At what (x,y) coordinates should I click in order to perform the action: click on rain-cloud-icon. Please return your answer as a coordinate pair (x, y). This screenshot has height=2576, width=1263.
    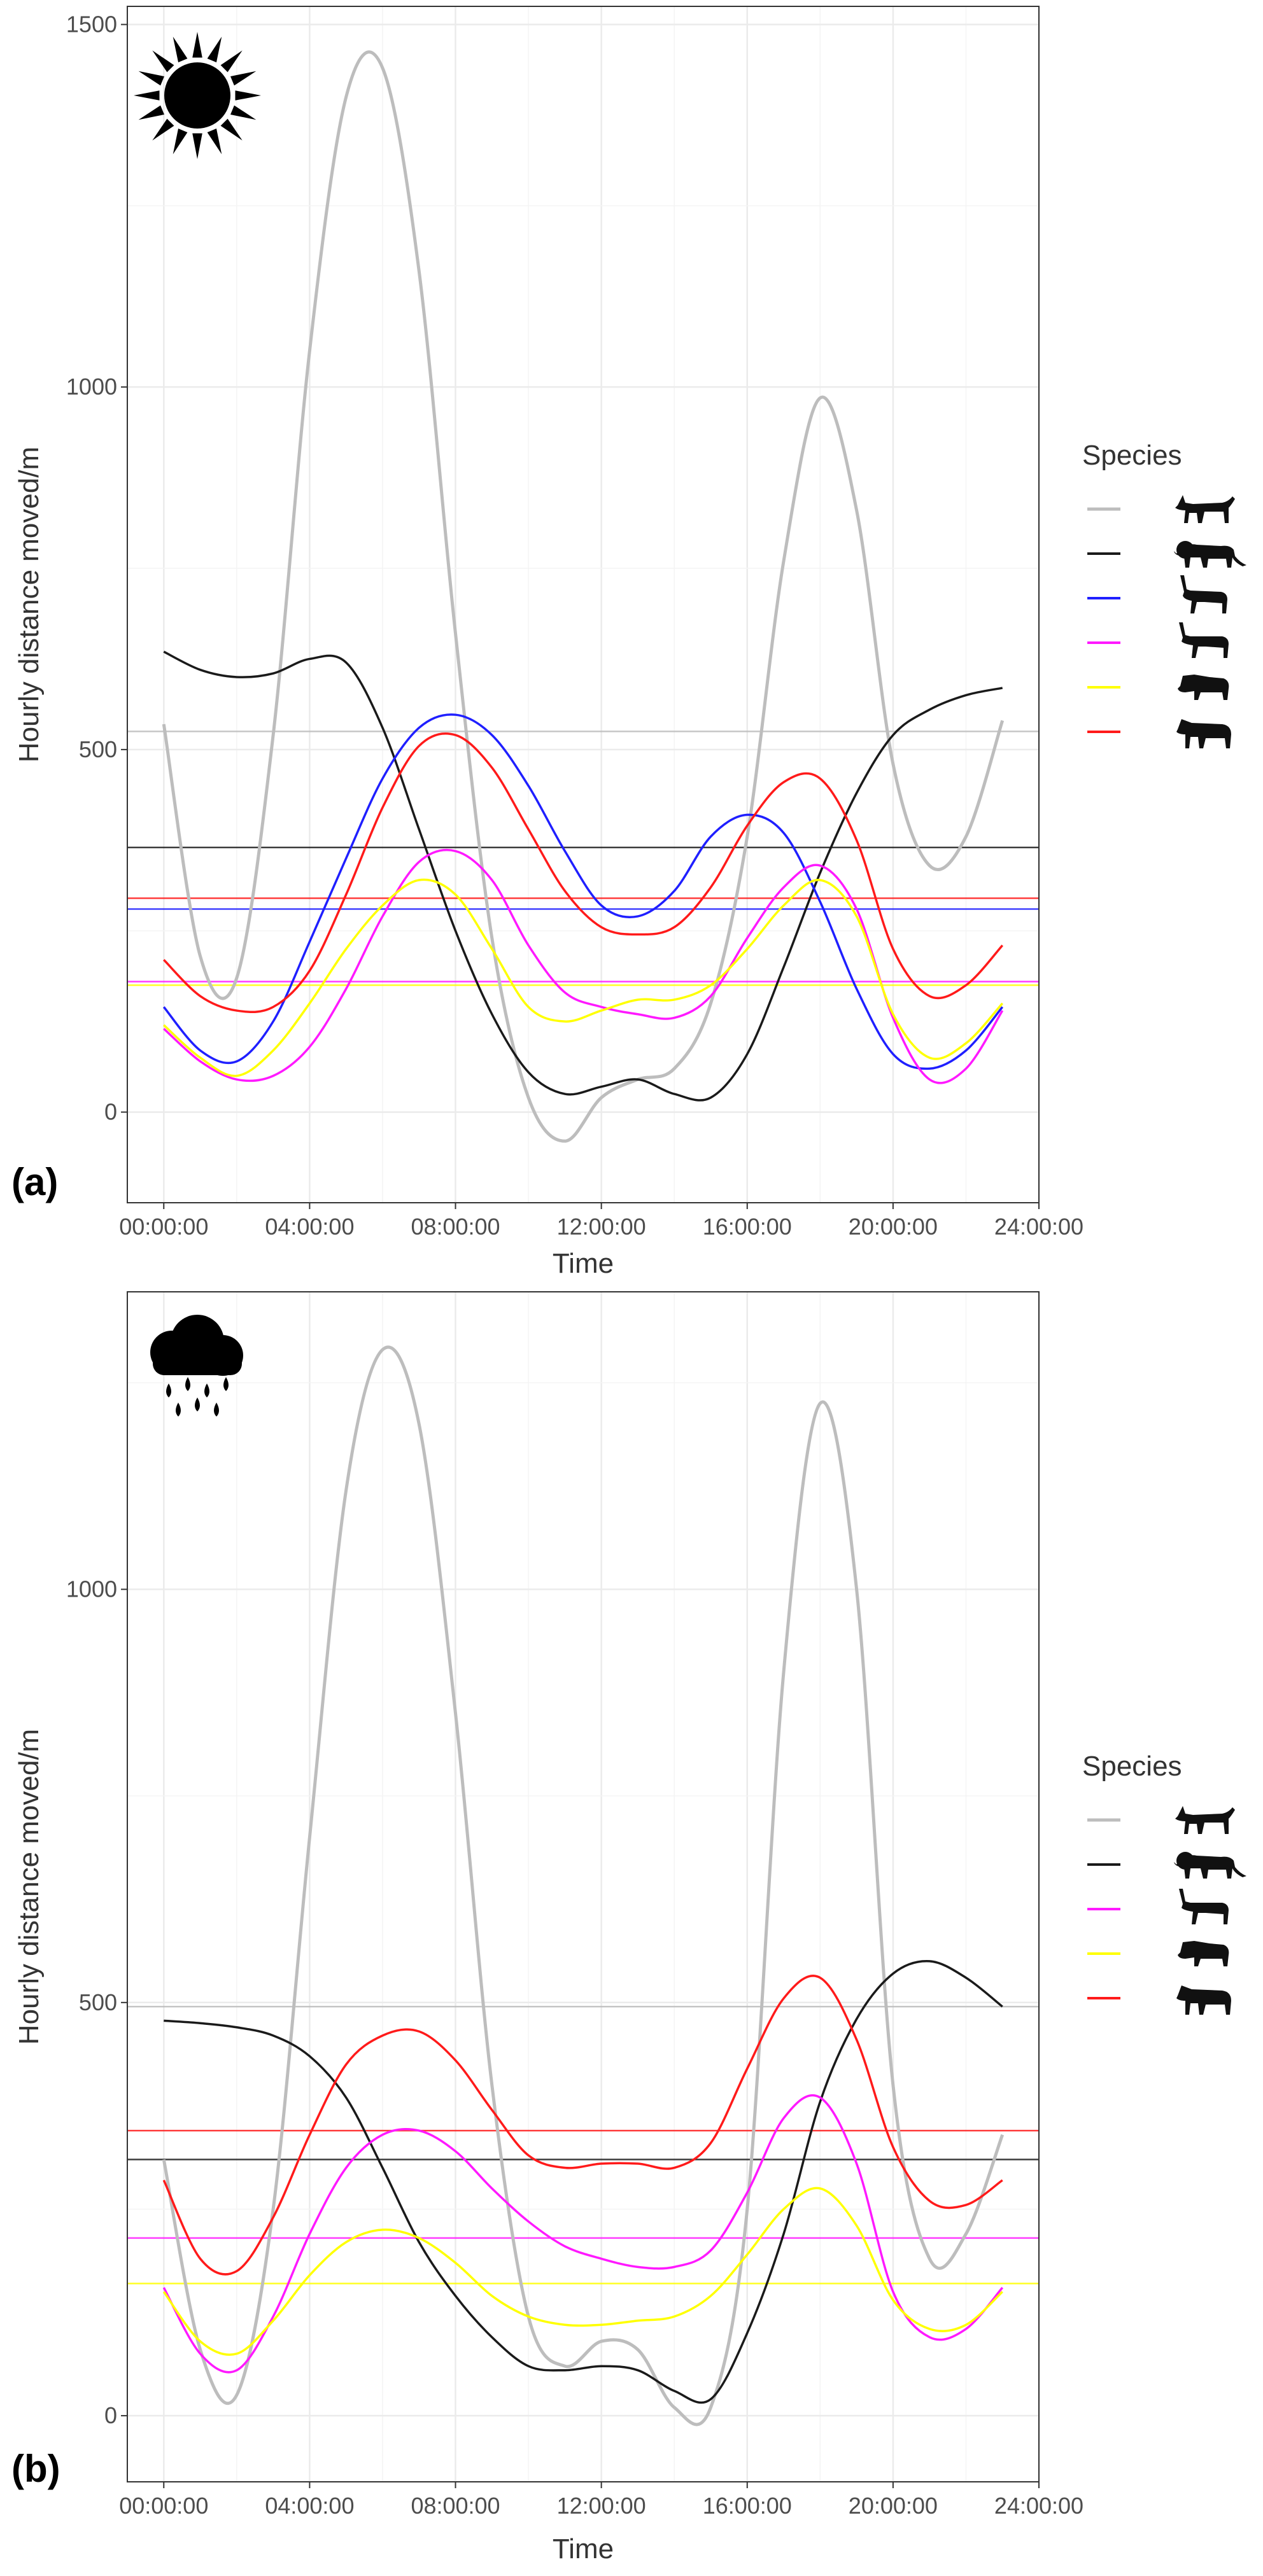
    Looking at the image, I should click on (196, 1366).